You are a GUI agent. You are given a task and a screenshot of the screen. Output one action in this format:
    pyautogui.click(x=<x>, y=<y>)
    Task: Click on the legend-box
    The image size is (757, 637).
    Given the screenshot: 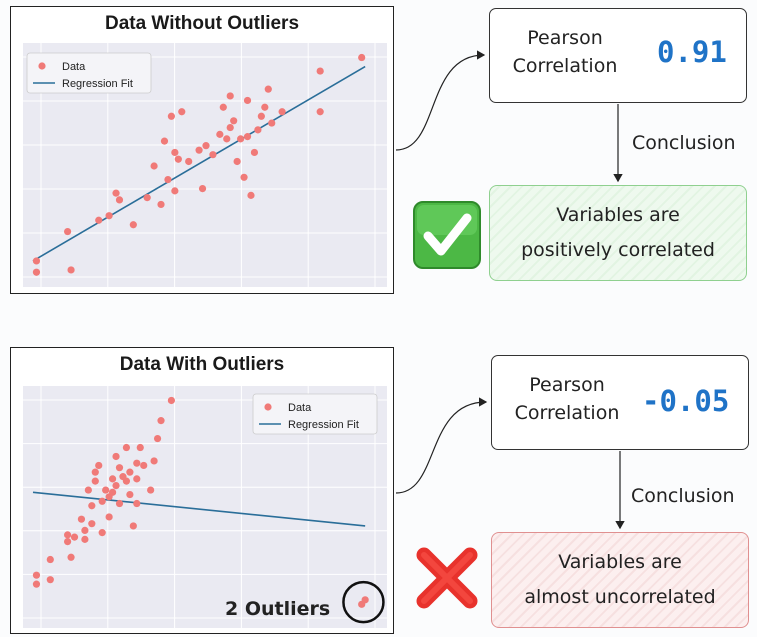 What is the action you would take?
    pyautogui.click(x=315, y=414)
    